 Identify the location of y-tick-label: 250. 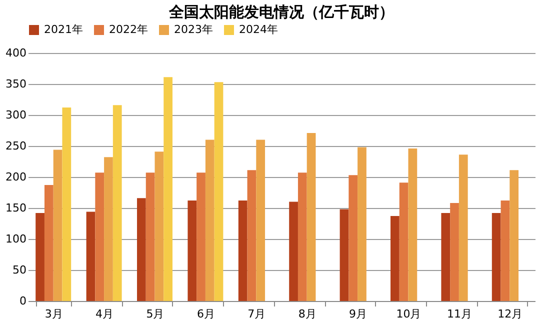
(16, 146).